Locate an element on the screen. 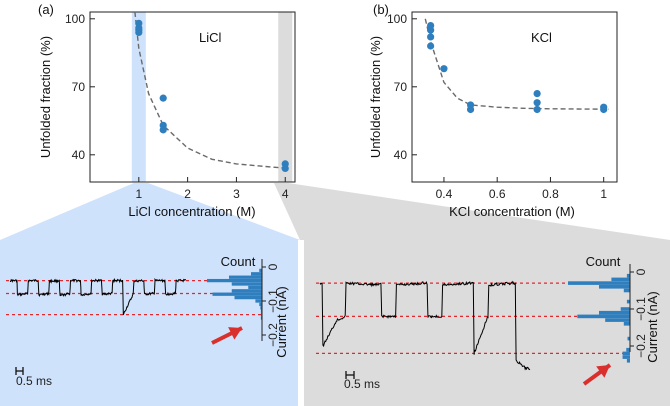 This screenshot has height=406, width=670. plot-b-frame is located at coordinates (514, 97).